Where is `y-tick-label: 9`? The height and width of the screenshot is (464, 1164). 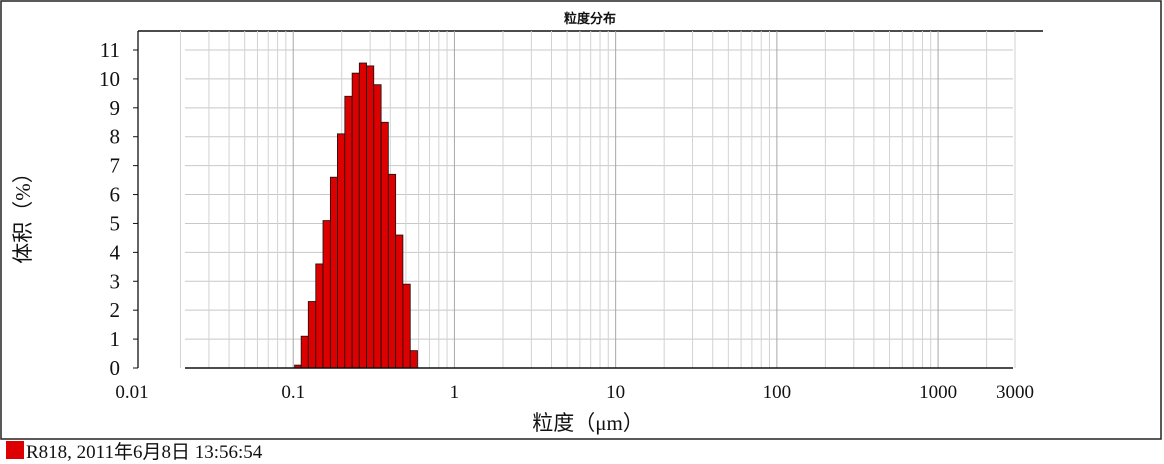 y-tick-label: 9 is located at coordinates (115, 108).